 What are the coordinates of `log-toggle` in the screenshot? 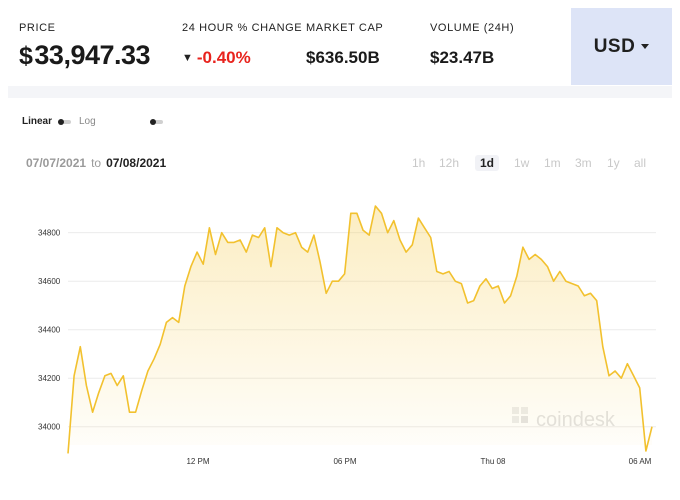 It's located at (156, 122).